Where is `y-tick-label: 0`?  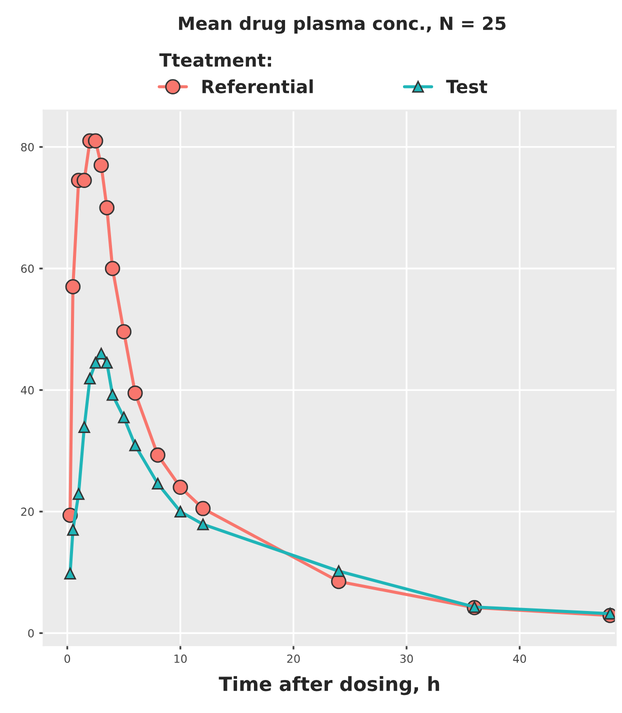
y-tick-label: 0 is located at coordinates (31, 633).